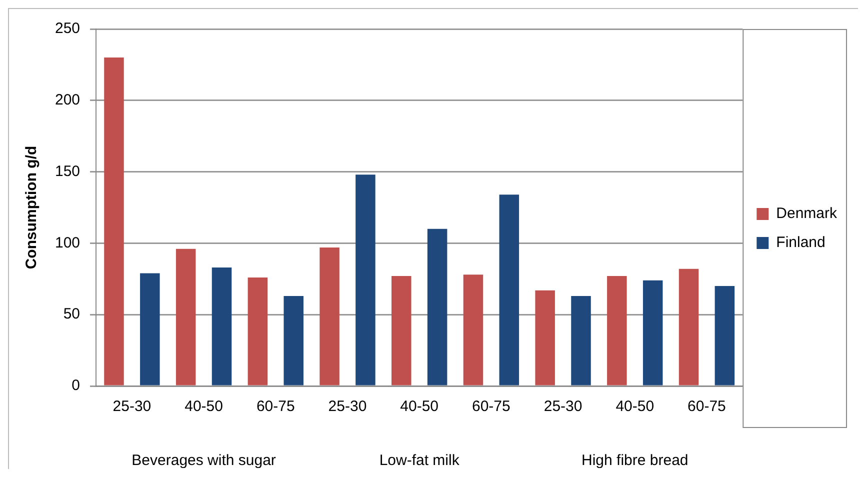 Image resolution: width=866 pixels, height=477 pixels. What do you see at coordinates (807, 213) in the screenshot?
I see `legend-label: Denmark` at bounding box center [807, 213].